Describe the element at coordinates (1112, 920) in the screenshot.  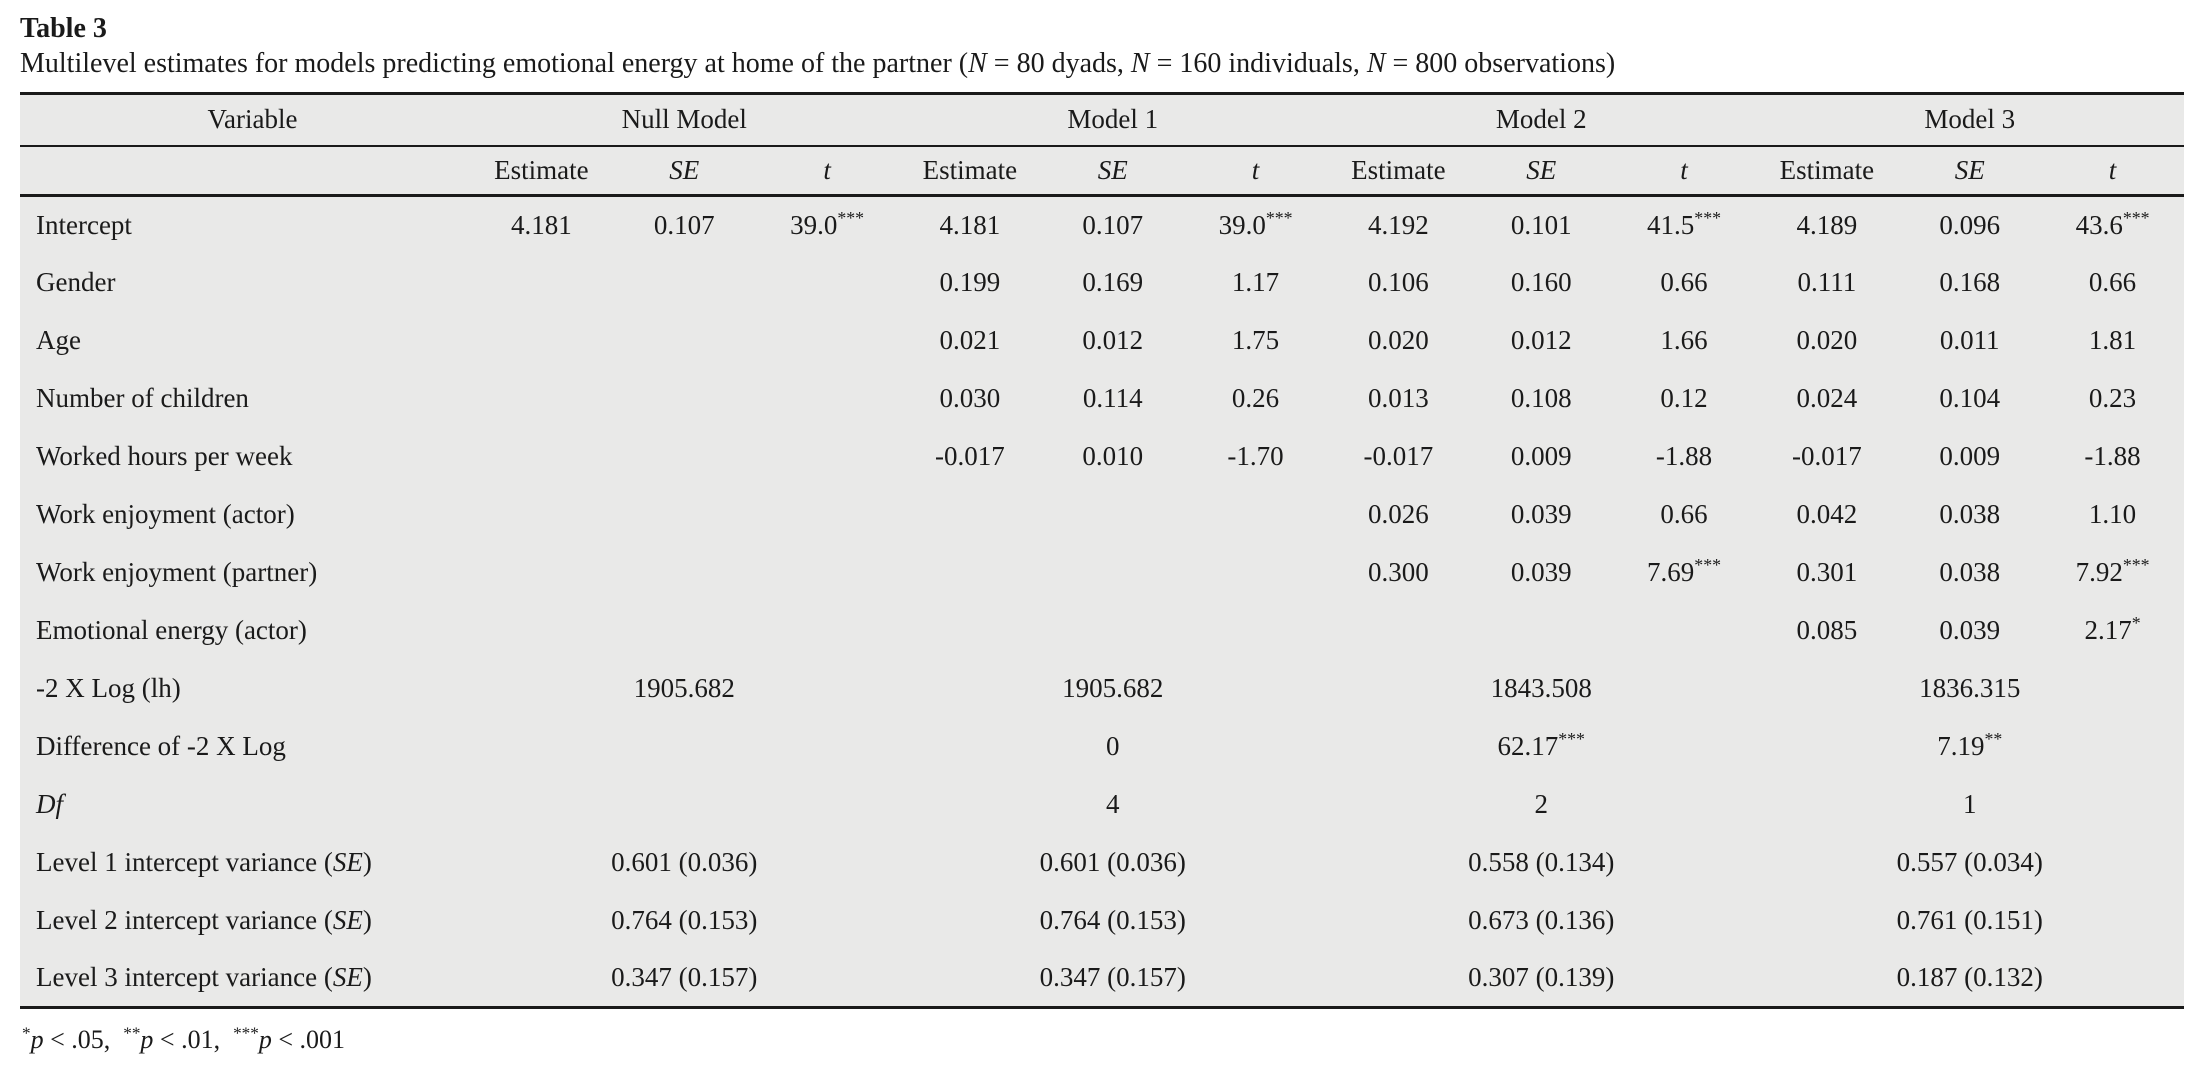
I see `cell: 0.764 (0.153)` at that location.